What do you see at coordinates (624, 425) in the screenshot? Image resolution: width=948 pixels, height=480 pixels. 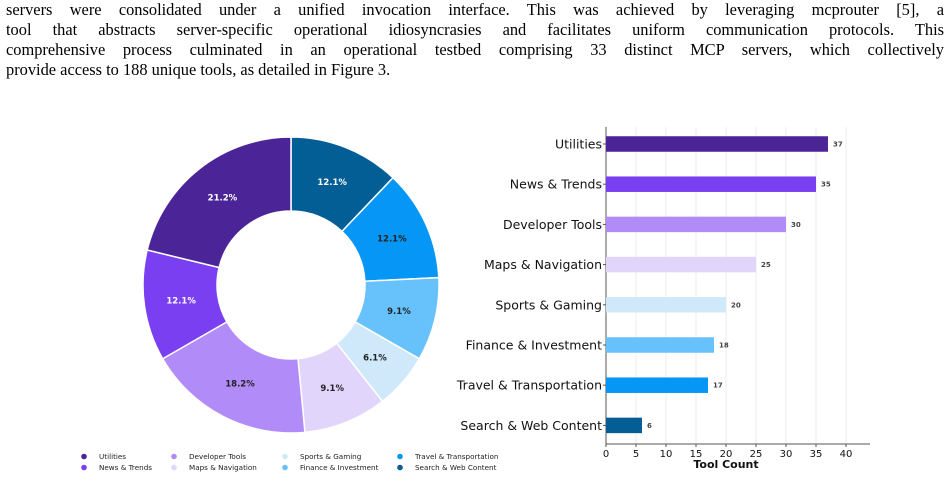 I see `bar-search-and-web-content` at bounding box center [624, 425].